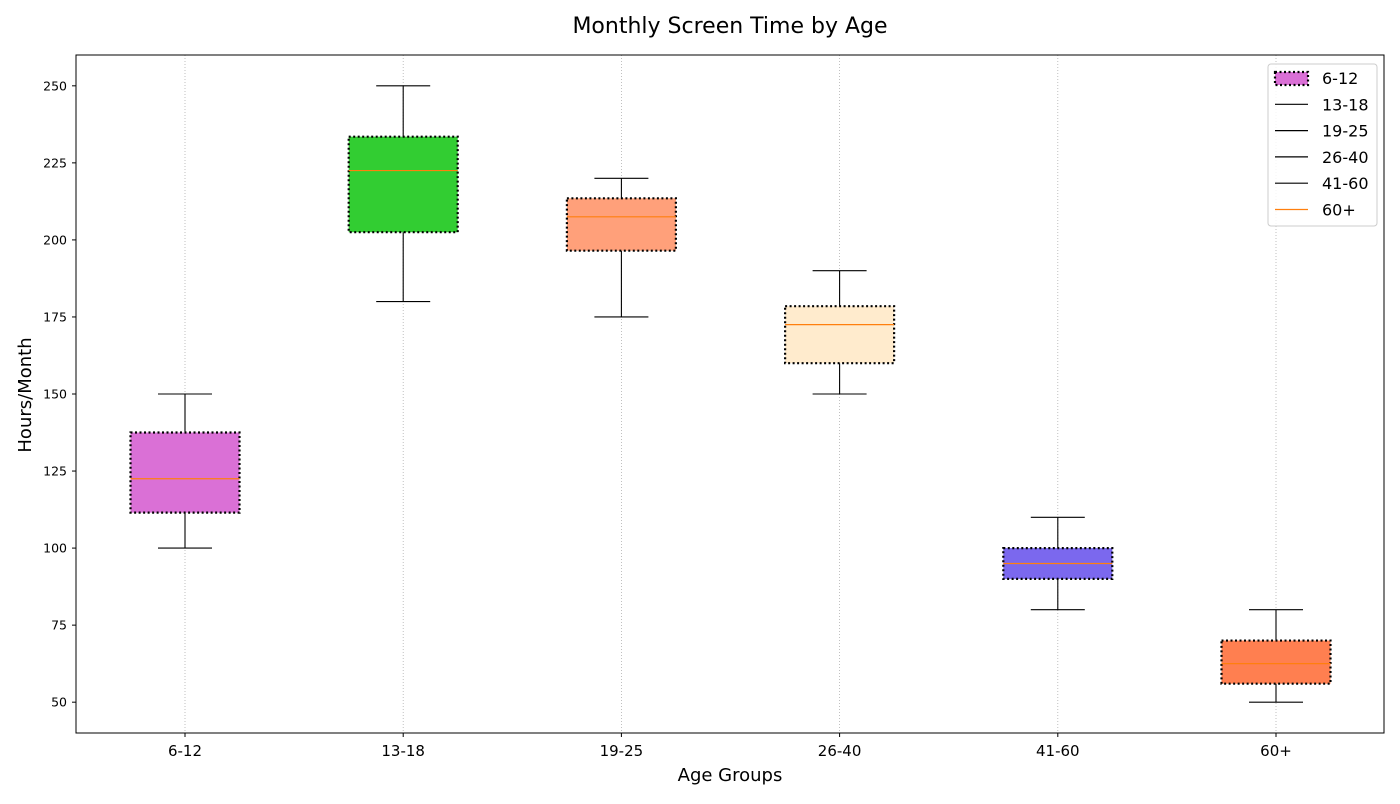 This screenshot has width=1400, height=804. Describe the element at coordinates (403, 751) in the screenshot. I see `x-tick-label: 13-18` at that location.